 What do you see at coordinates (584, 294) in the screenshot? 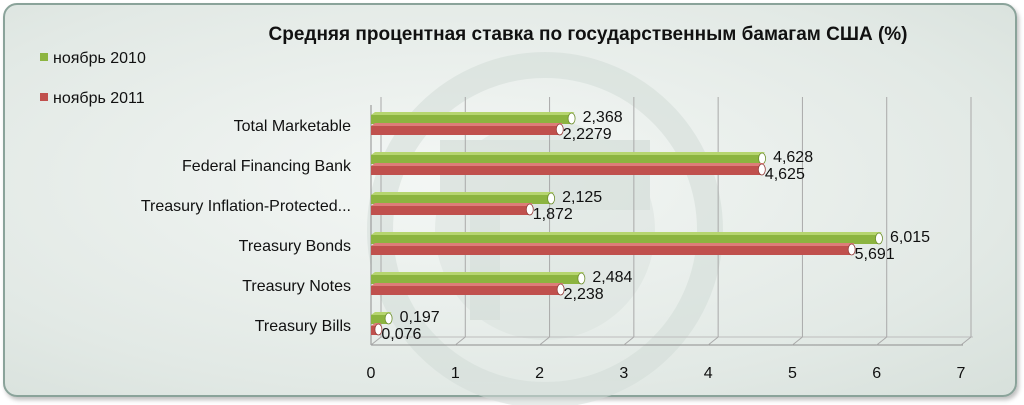
I see `data-label: 2,238` at bounding box center [584, 294].